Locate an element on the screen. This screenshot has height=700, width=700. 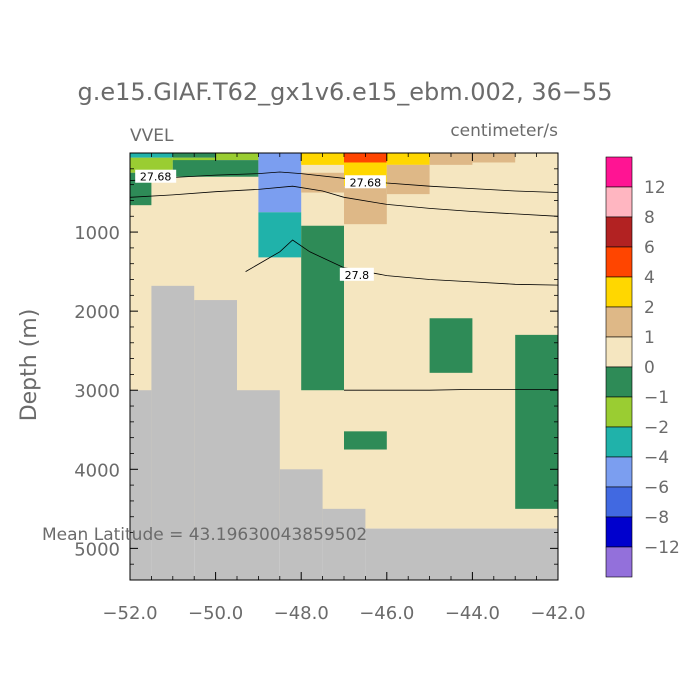
colorbar-label: 2 is located at coordinates (649, 308).